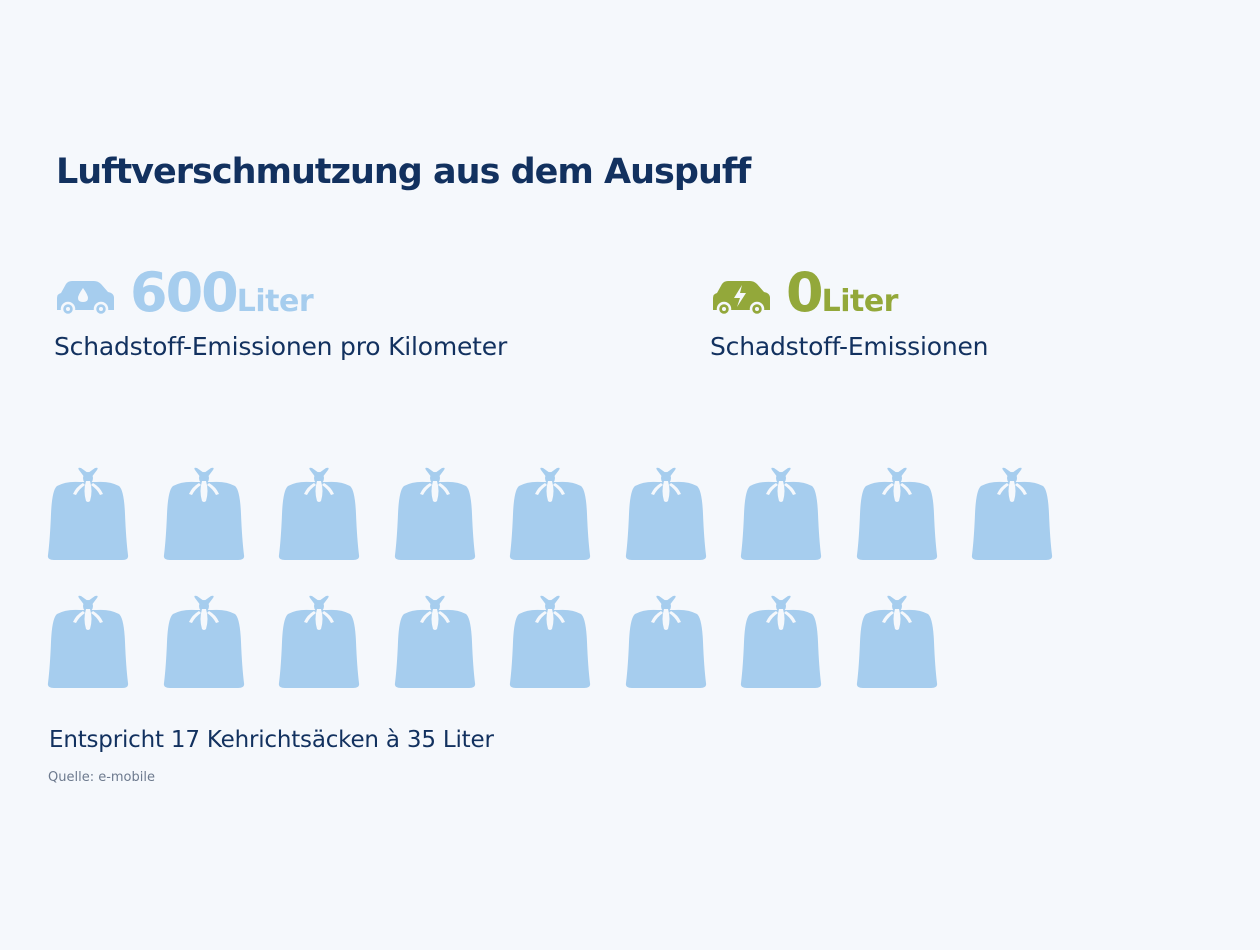 This screenshot has height=950, width=1260. Describe the element at coordinates (805, 292) in the screenshot. I see `electric-value: 0` at that location.